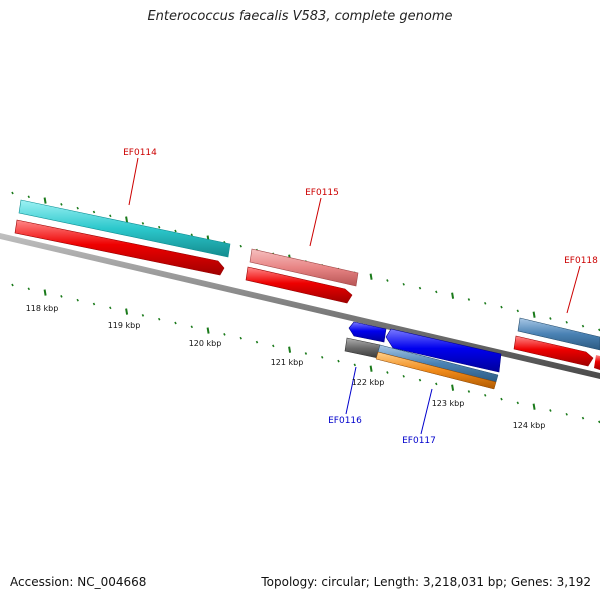 The image size is (600, 600). Describe the element at coordinates (597, 362) in the screenshot. I see `ef0118-cds-arrow-continued` at that location.